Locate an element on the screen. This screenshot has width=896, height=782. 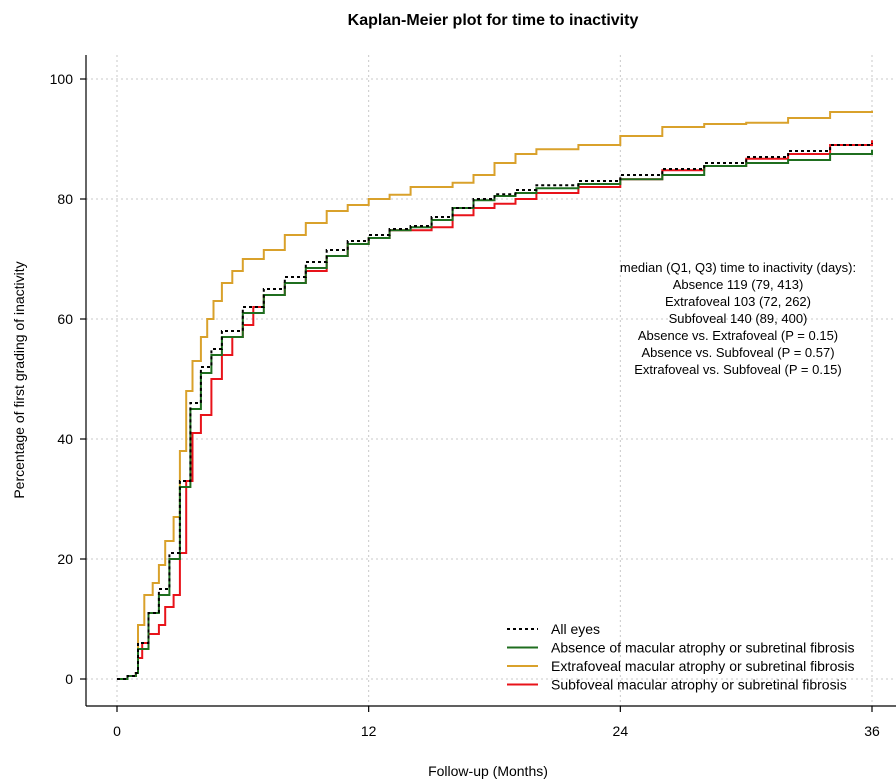
y-tick-label: 80 is located at coordinates (65, 199).